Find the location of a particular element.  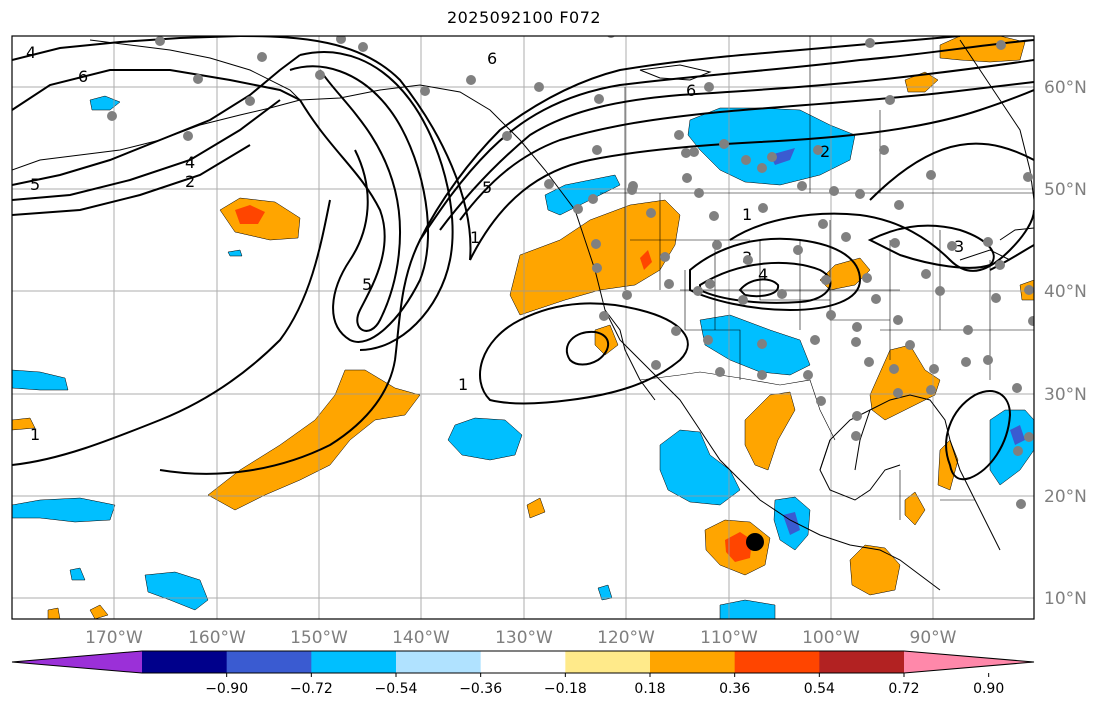

lat-label: 10°N is located at coordinates (1065, 599).